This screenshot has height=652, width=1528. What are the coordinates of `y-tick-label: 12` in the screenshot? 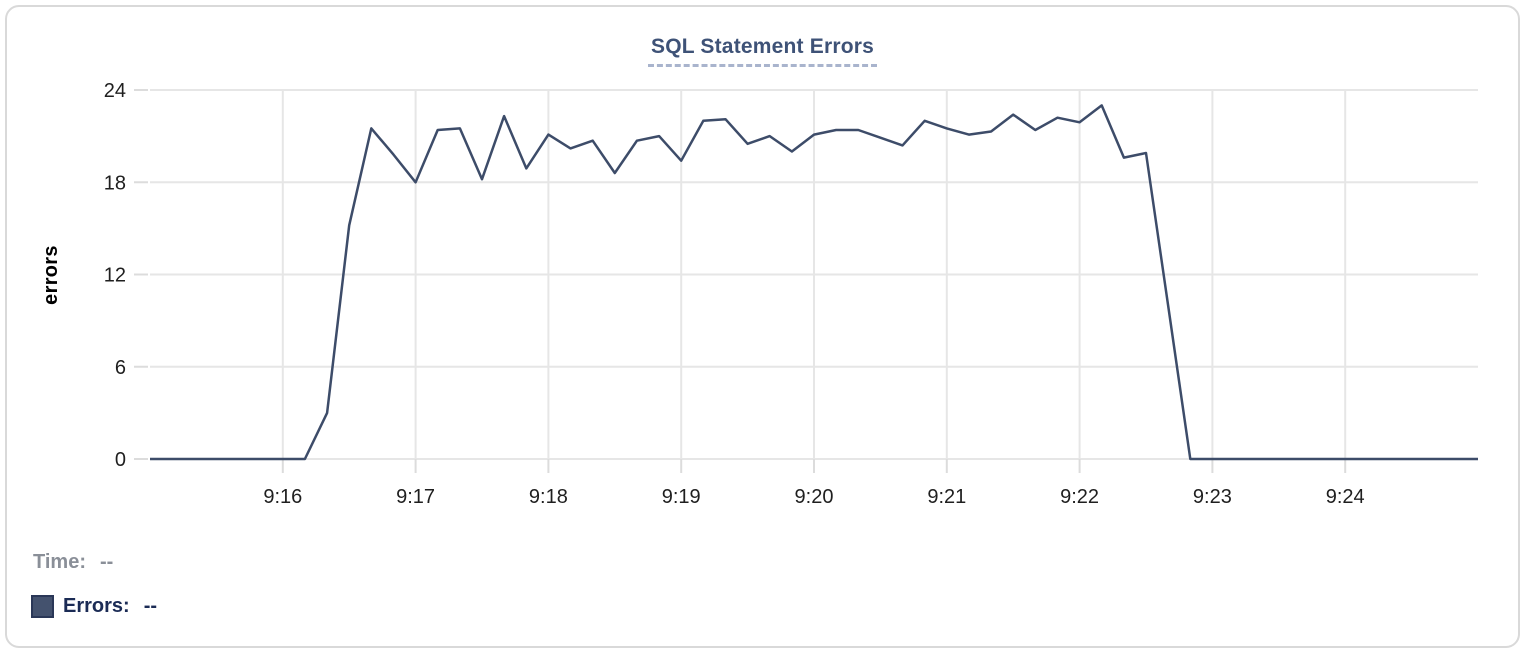 It's located at (115, 276).